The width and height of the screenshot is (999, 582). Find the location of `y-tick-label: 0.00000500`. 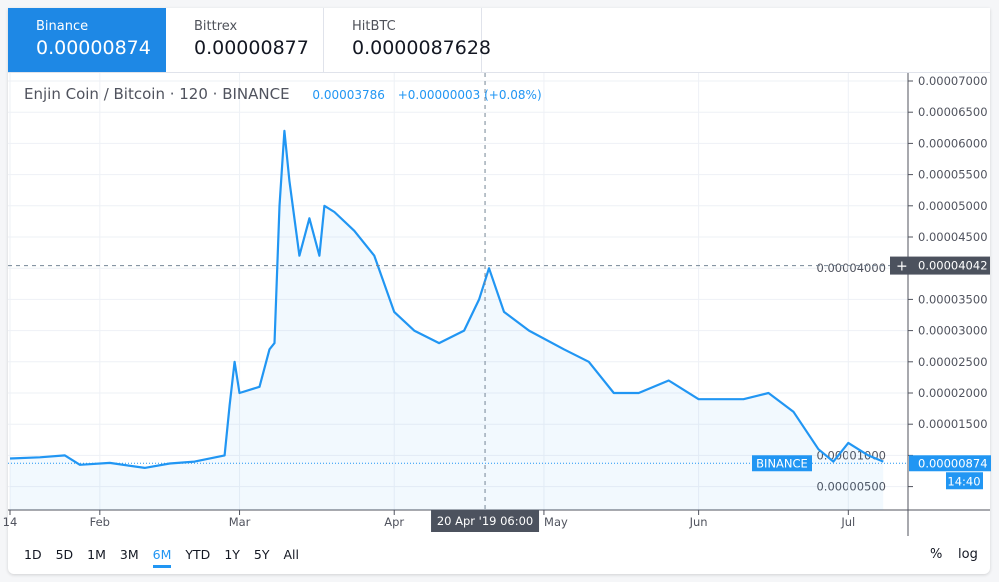

y-tick-label: 0.00000500 is located at coordinates (851, 487).